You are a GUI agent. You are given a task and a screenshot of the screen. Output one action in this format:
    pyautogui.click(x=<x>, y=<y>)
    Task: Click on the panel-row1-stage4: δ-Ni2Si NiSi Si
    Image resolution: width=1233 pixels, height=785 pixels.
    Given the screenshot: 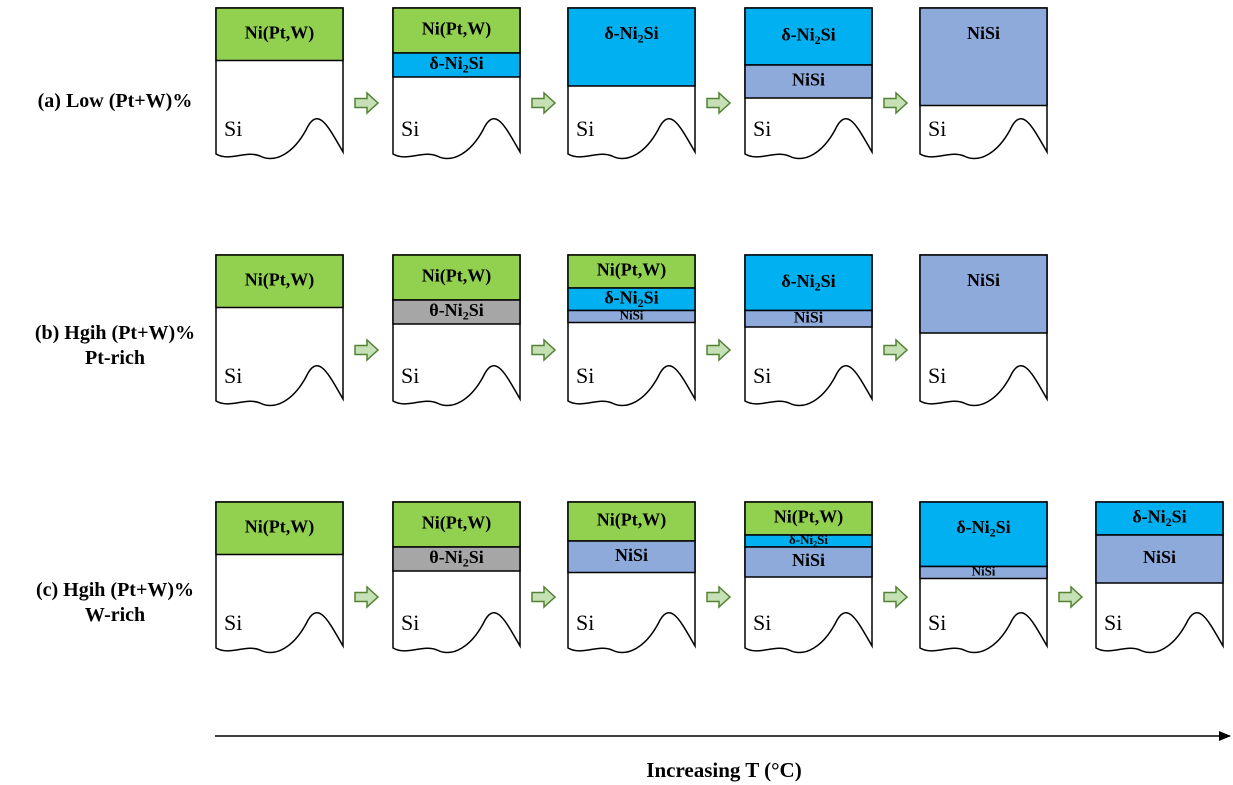 What is the action you would take?
    pyautogui.click(x=808, y=83)
    